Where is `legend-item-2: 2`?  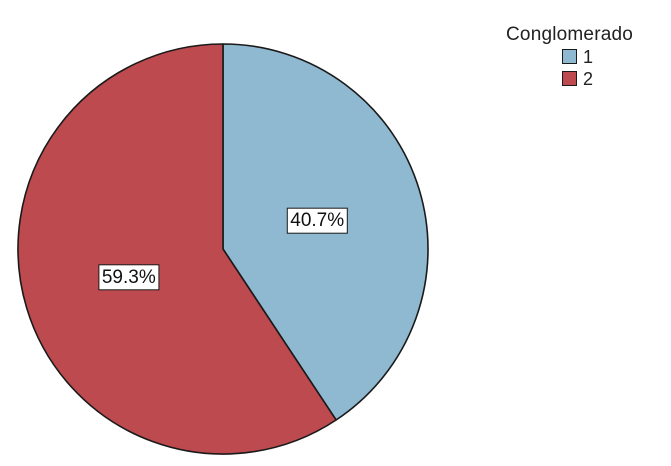 legend-item-2: 2 is located at coordinates (614, 79).